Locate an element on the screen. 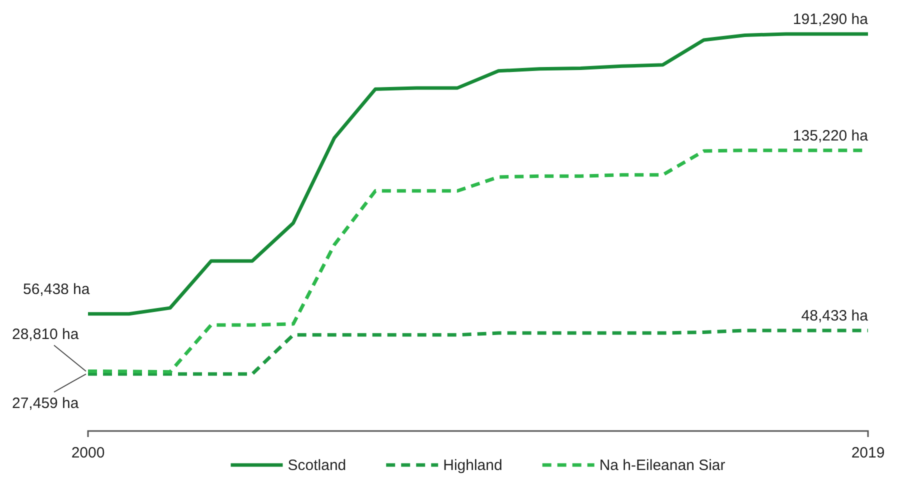  data-label: 135,220 ha is located at coordinates (830, 135).